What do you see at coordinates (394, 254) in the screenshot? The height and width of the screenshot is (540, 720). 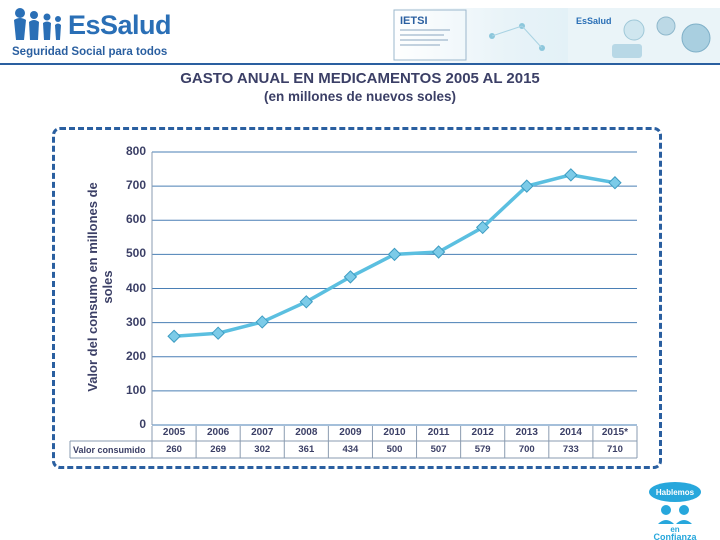 I see `data-point-2010` at bounding box center [394, 254].